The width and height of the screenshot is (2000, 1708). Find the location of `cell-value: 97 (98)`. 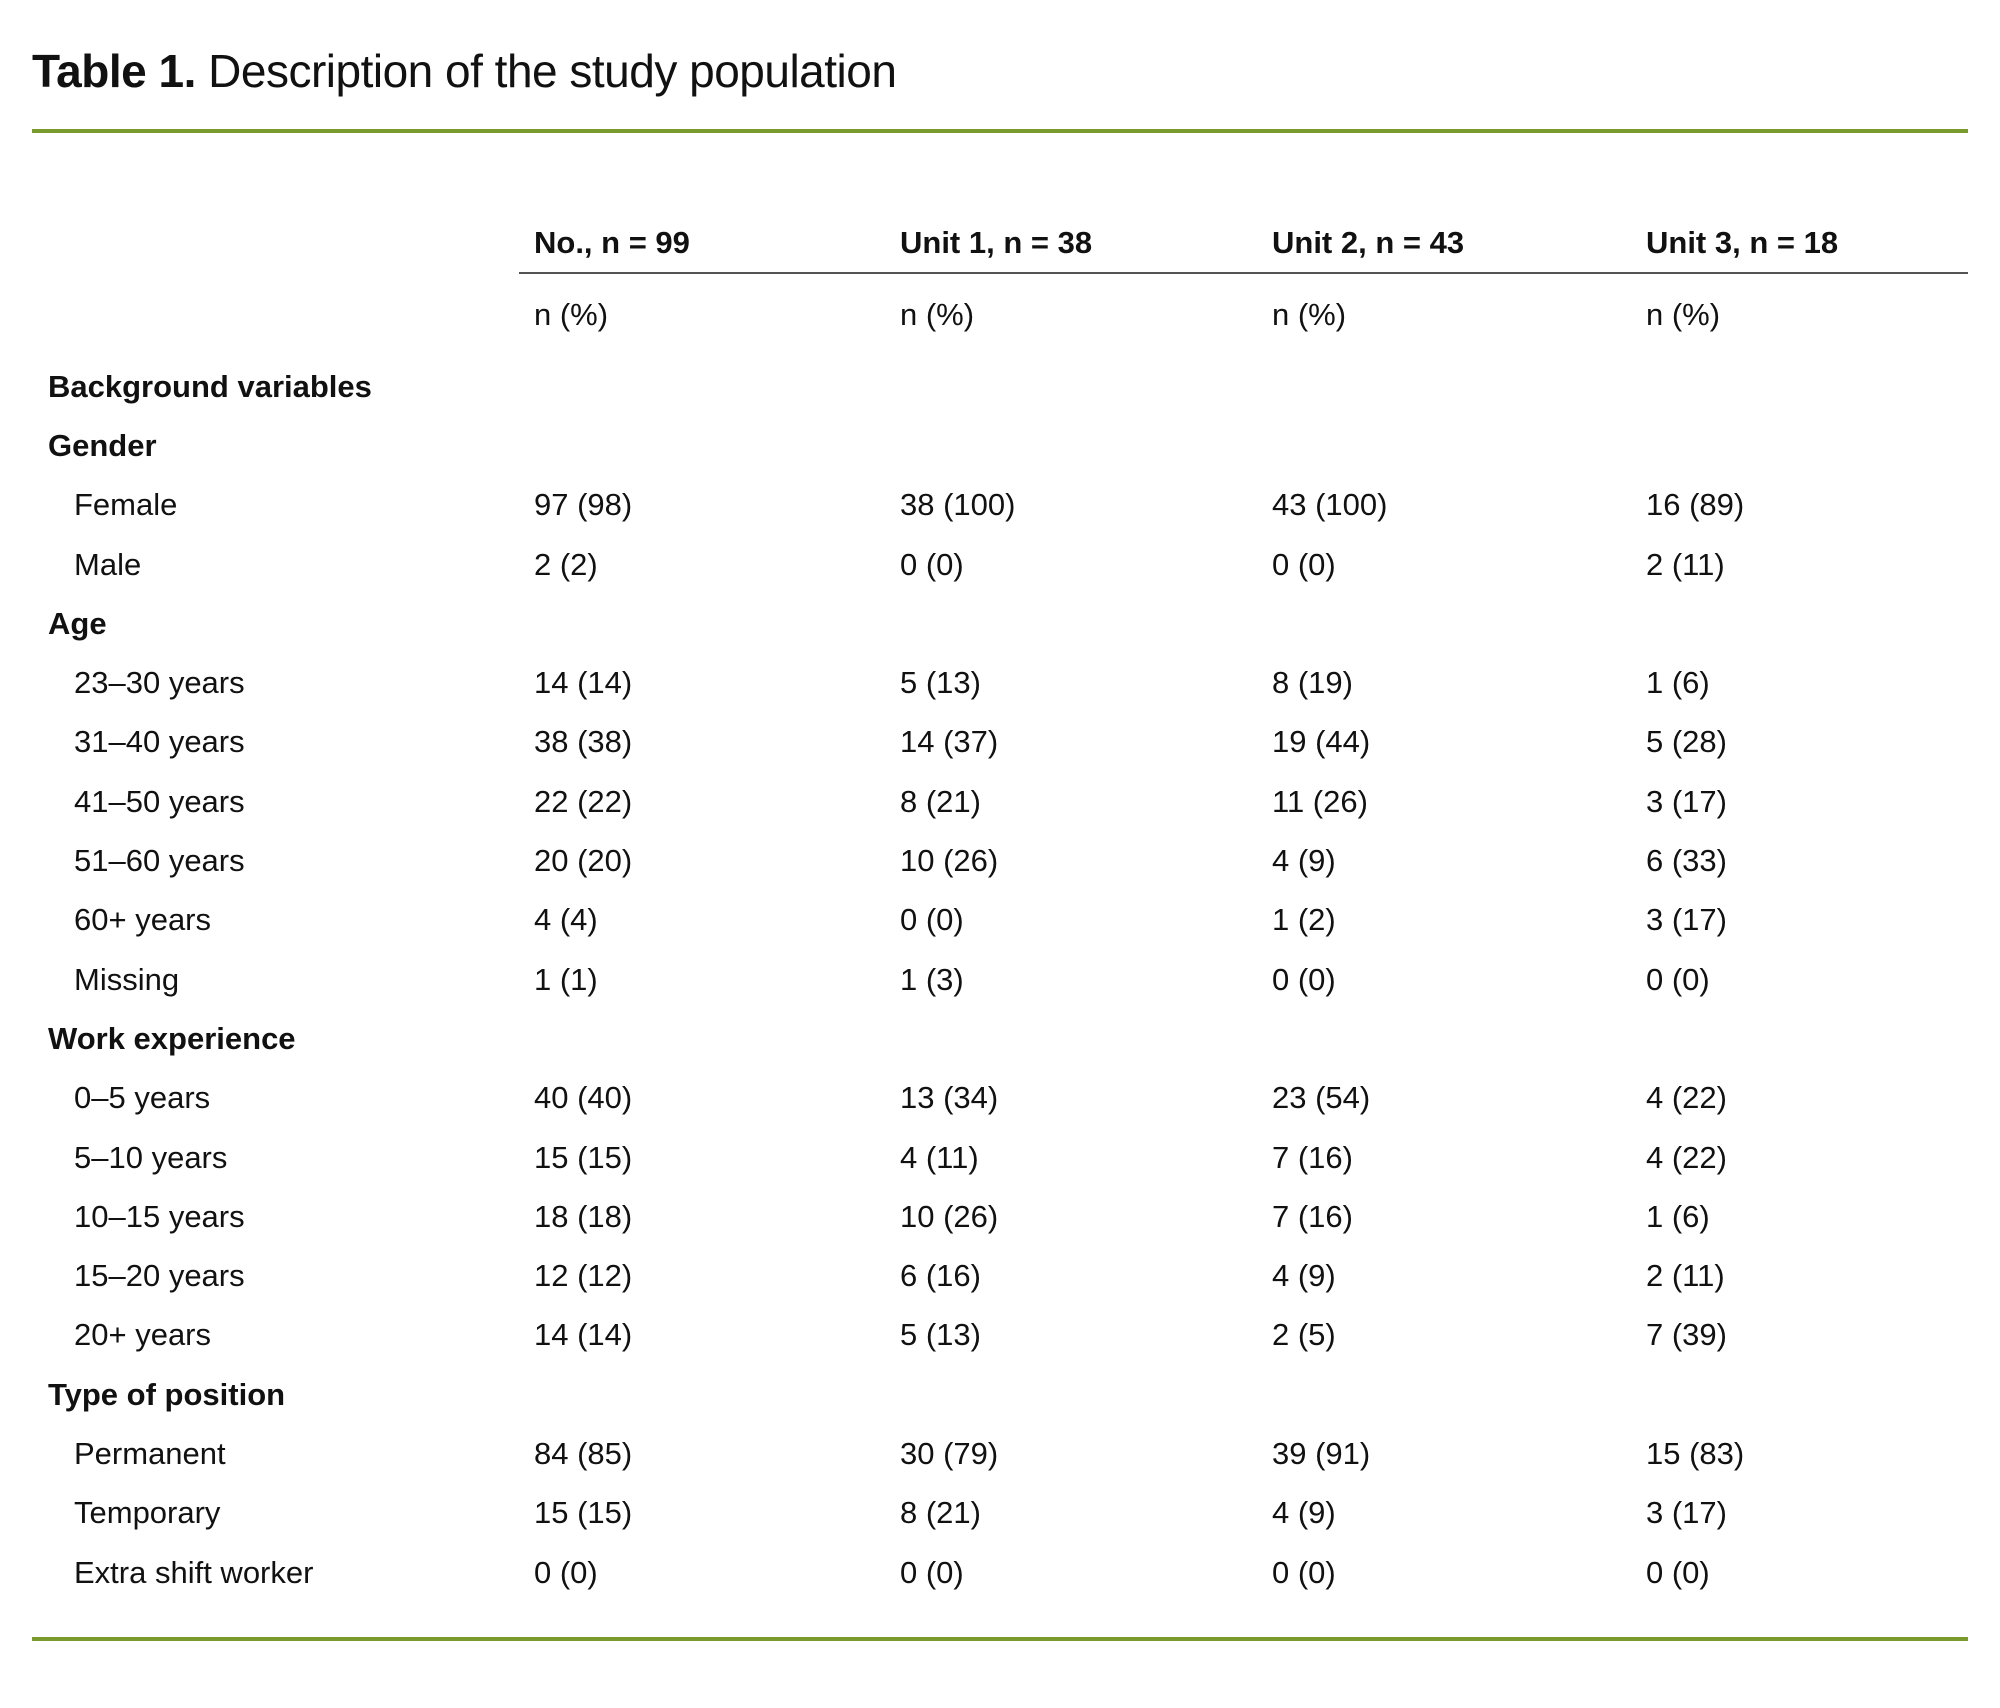

cell-value: 97 (98) is located at coordinates (583, 505).